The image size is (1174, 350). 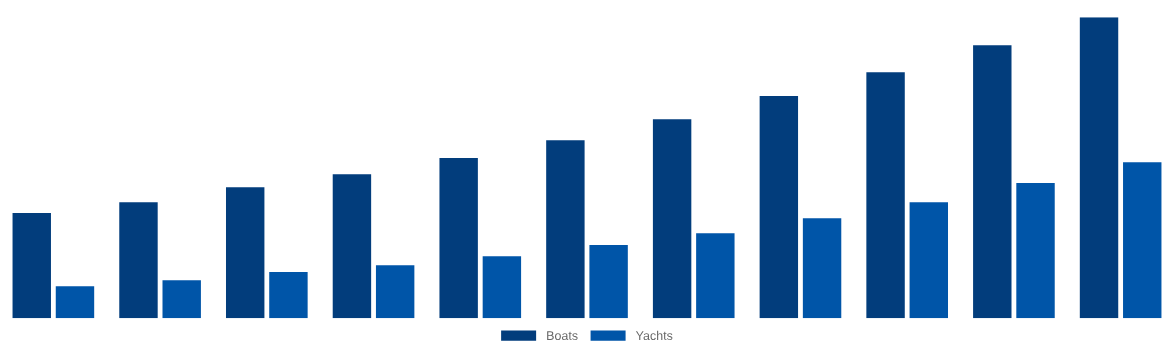 I want to click on legend-label: Yachts, so click(x=654, y=335).